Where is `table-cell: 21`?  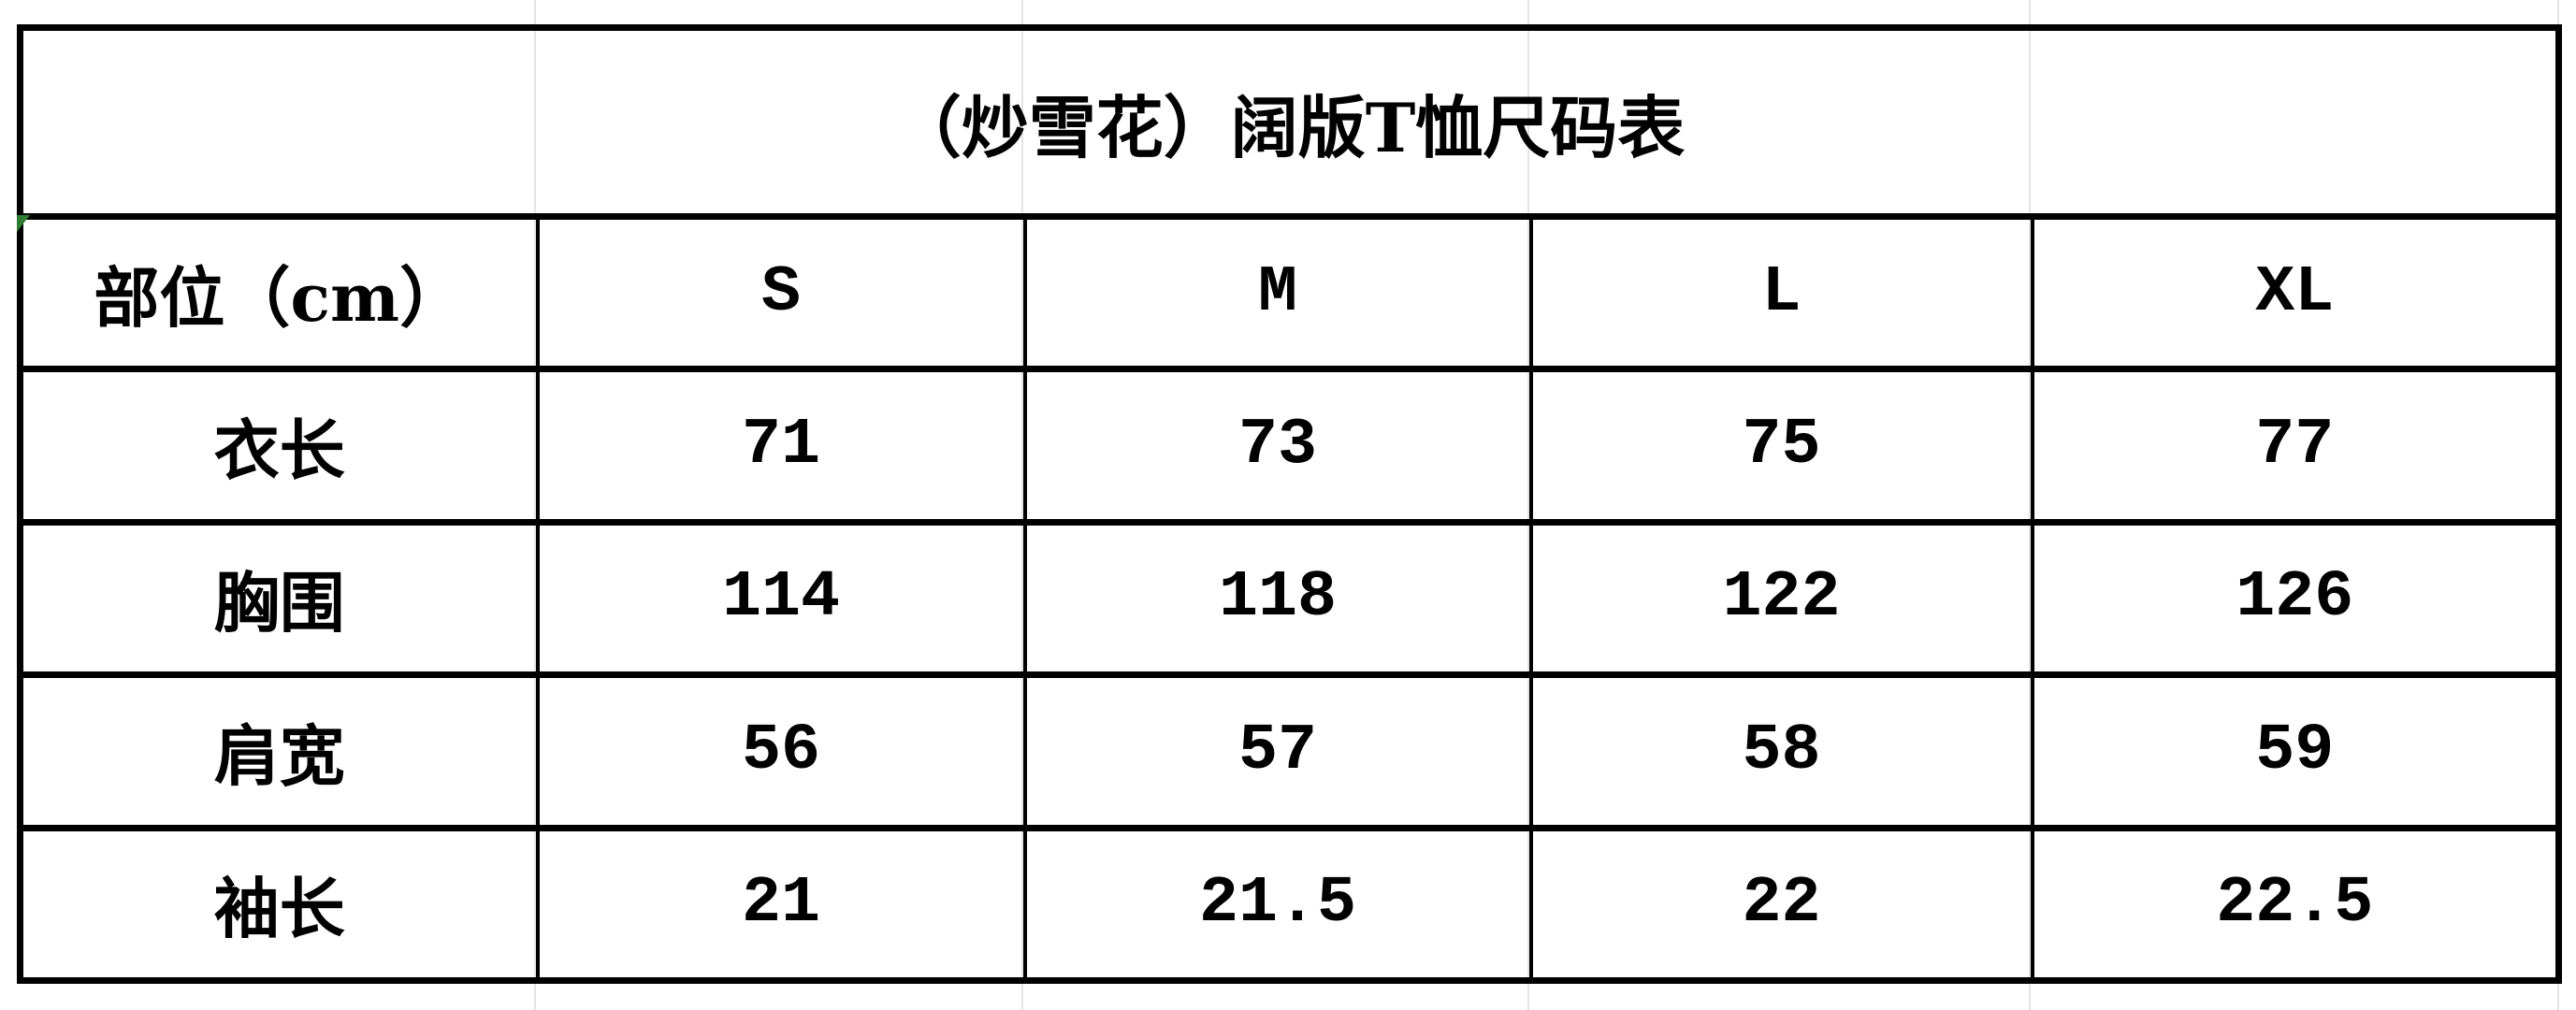
table-cell: 21 is located at coordinates (781, 905).